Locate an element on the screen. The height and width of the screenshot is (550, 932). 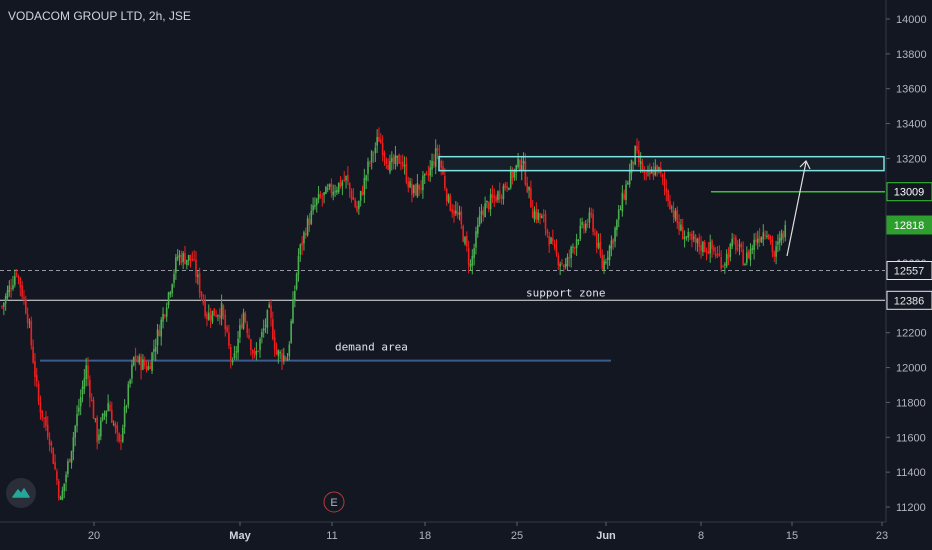
projection-arrow is located at coordinates (796, 209).